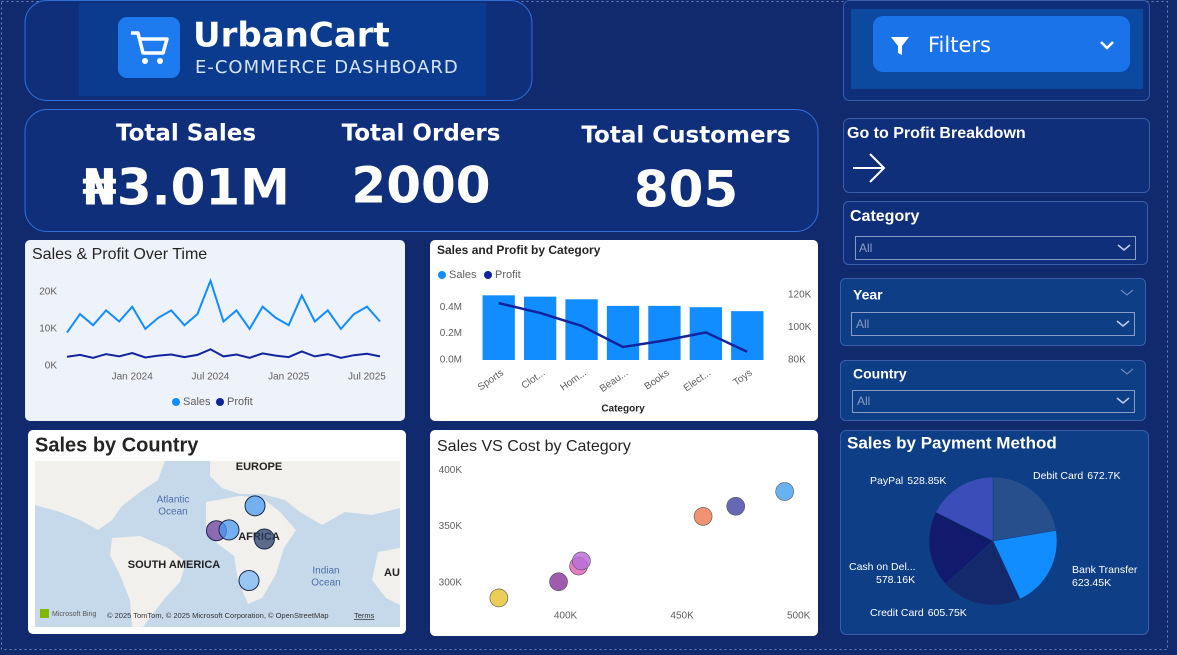  What do you see at coordinates (217, 544) in the screenshot?
I see `map` at bounding box center [217, 544].